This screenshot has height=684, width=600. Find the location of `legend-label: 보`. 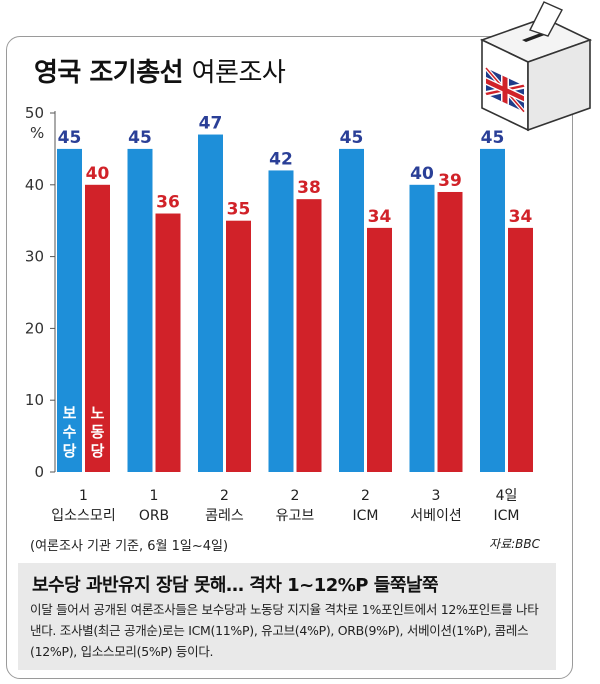

legend-label: 보 is located at coordinates (70, 413).